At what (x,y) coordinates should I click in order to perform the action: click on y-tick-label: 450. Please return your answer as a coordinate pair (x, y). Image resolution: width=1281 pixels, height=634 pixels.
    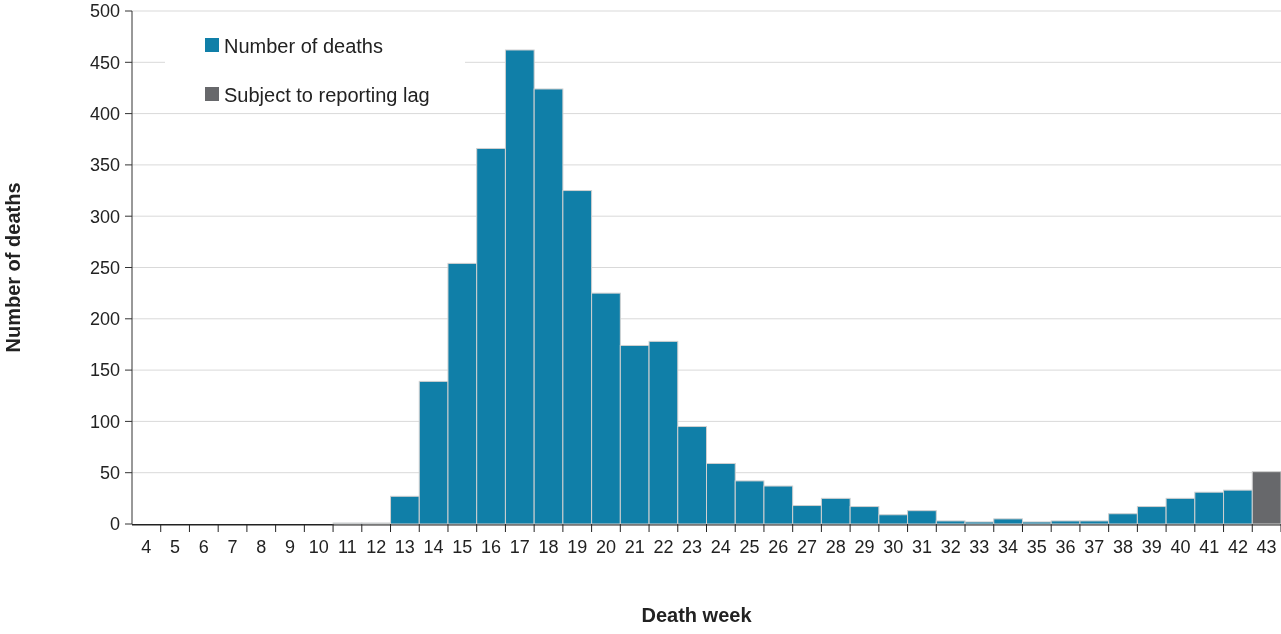
    Looking at the image, I should click on (104, 62).